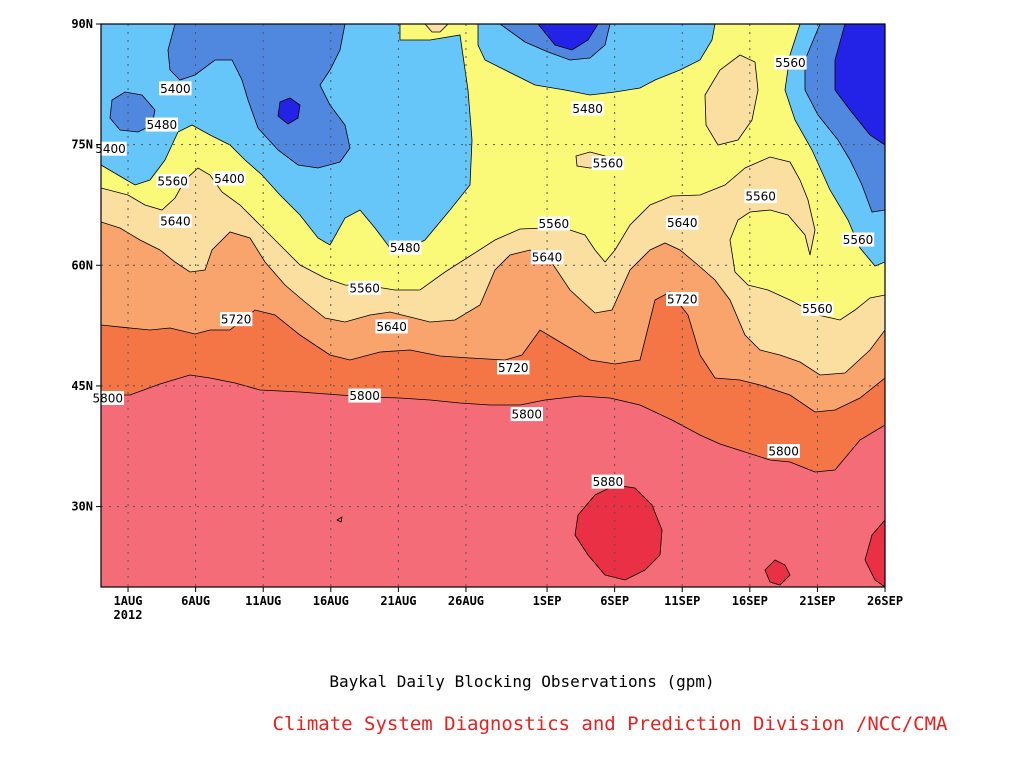 The height and width of the screenshot is (768, 1024). Describe the element at coordinates (82, 145) in the screenshot. I see `y-tick-label: 75N` at that location.